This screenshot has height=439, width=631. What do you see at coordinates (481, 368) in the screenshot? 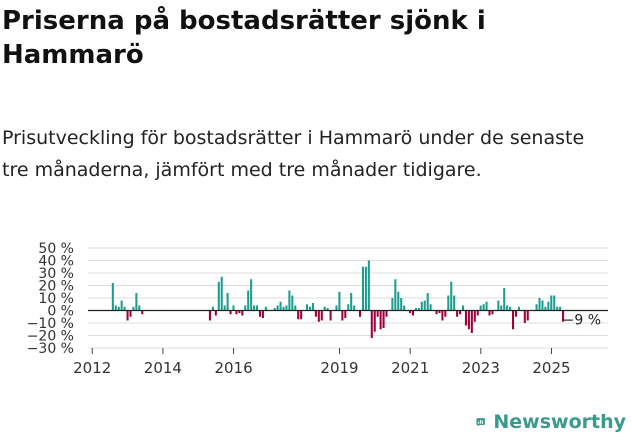
I see `x-tick-label: 2023` at bounding box center [481, 368].